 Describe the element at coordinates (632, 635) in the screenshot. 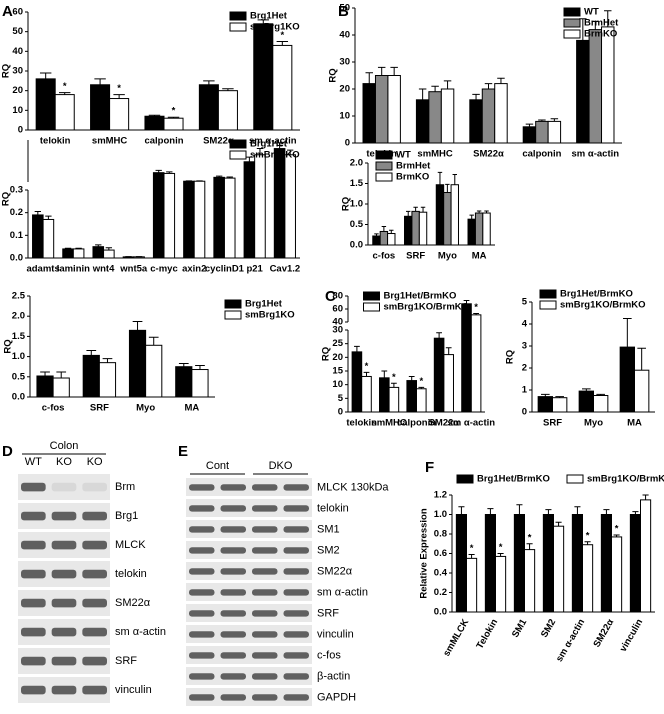

I see `x-tick-label: vinculin` at that location.